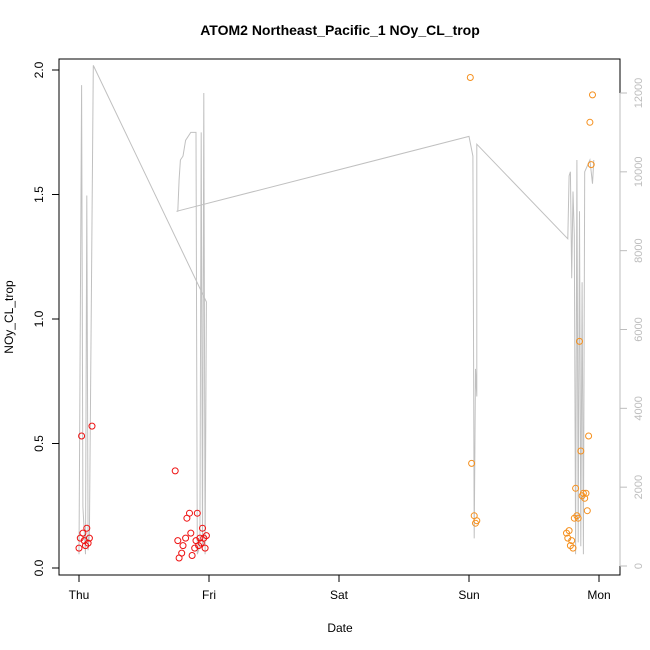 This screenshot has width=650, height=650. I want to click on y-tick-label: 1.5, so click(39, 194).